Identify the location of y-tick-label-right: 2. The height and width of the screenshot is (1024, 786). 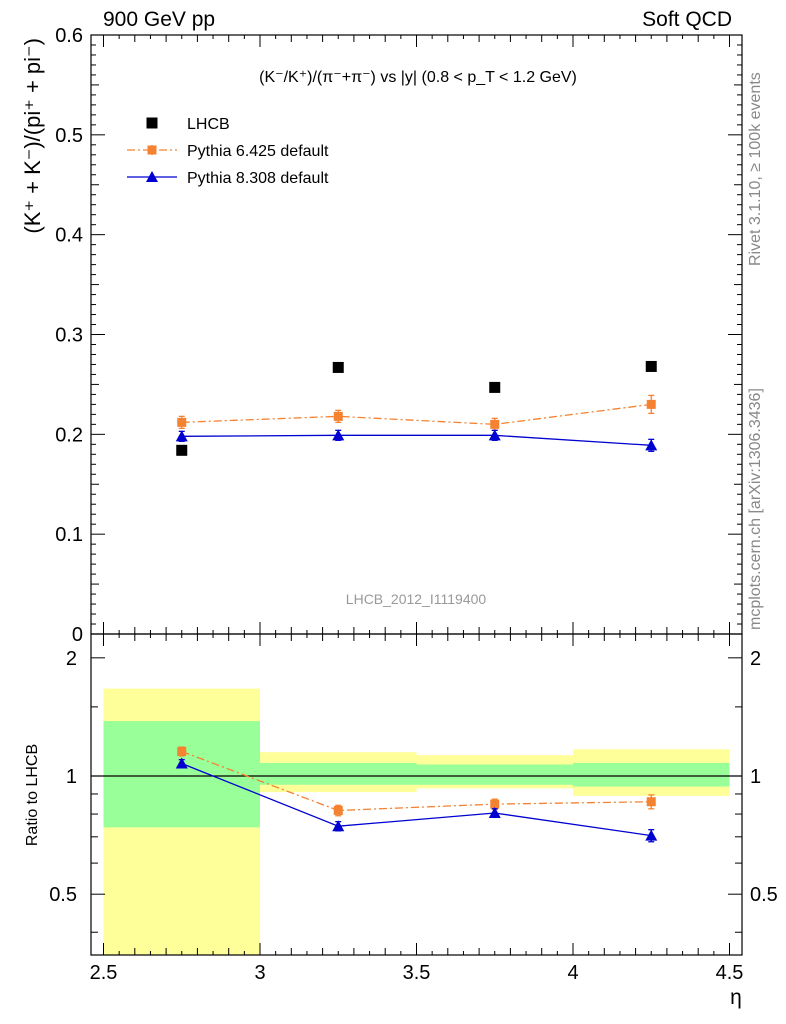
(755, 659).